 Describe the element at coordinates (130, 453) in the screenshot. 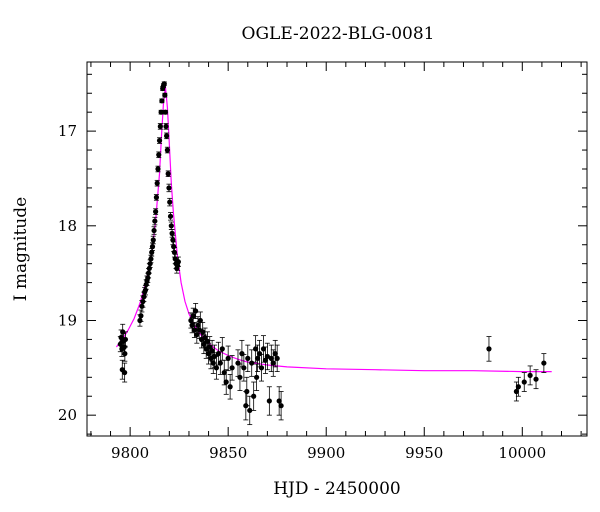

I see `x-tick-label: 9800` at that location.